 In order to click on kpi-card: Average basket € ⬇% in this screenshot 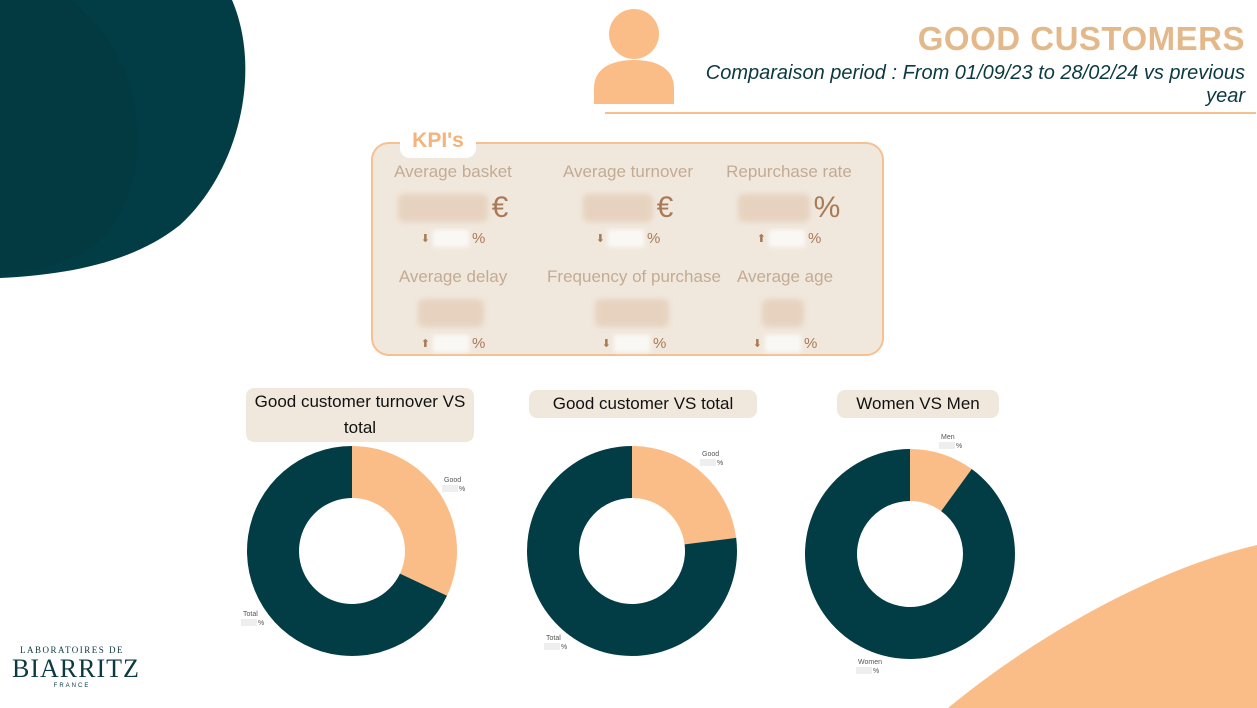, I will do `click(453, 204)`.